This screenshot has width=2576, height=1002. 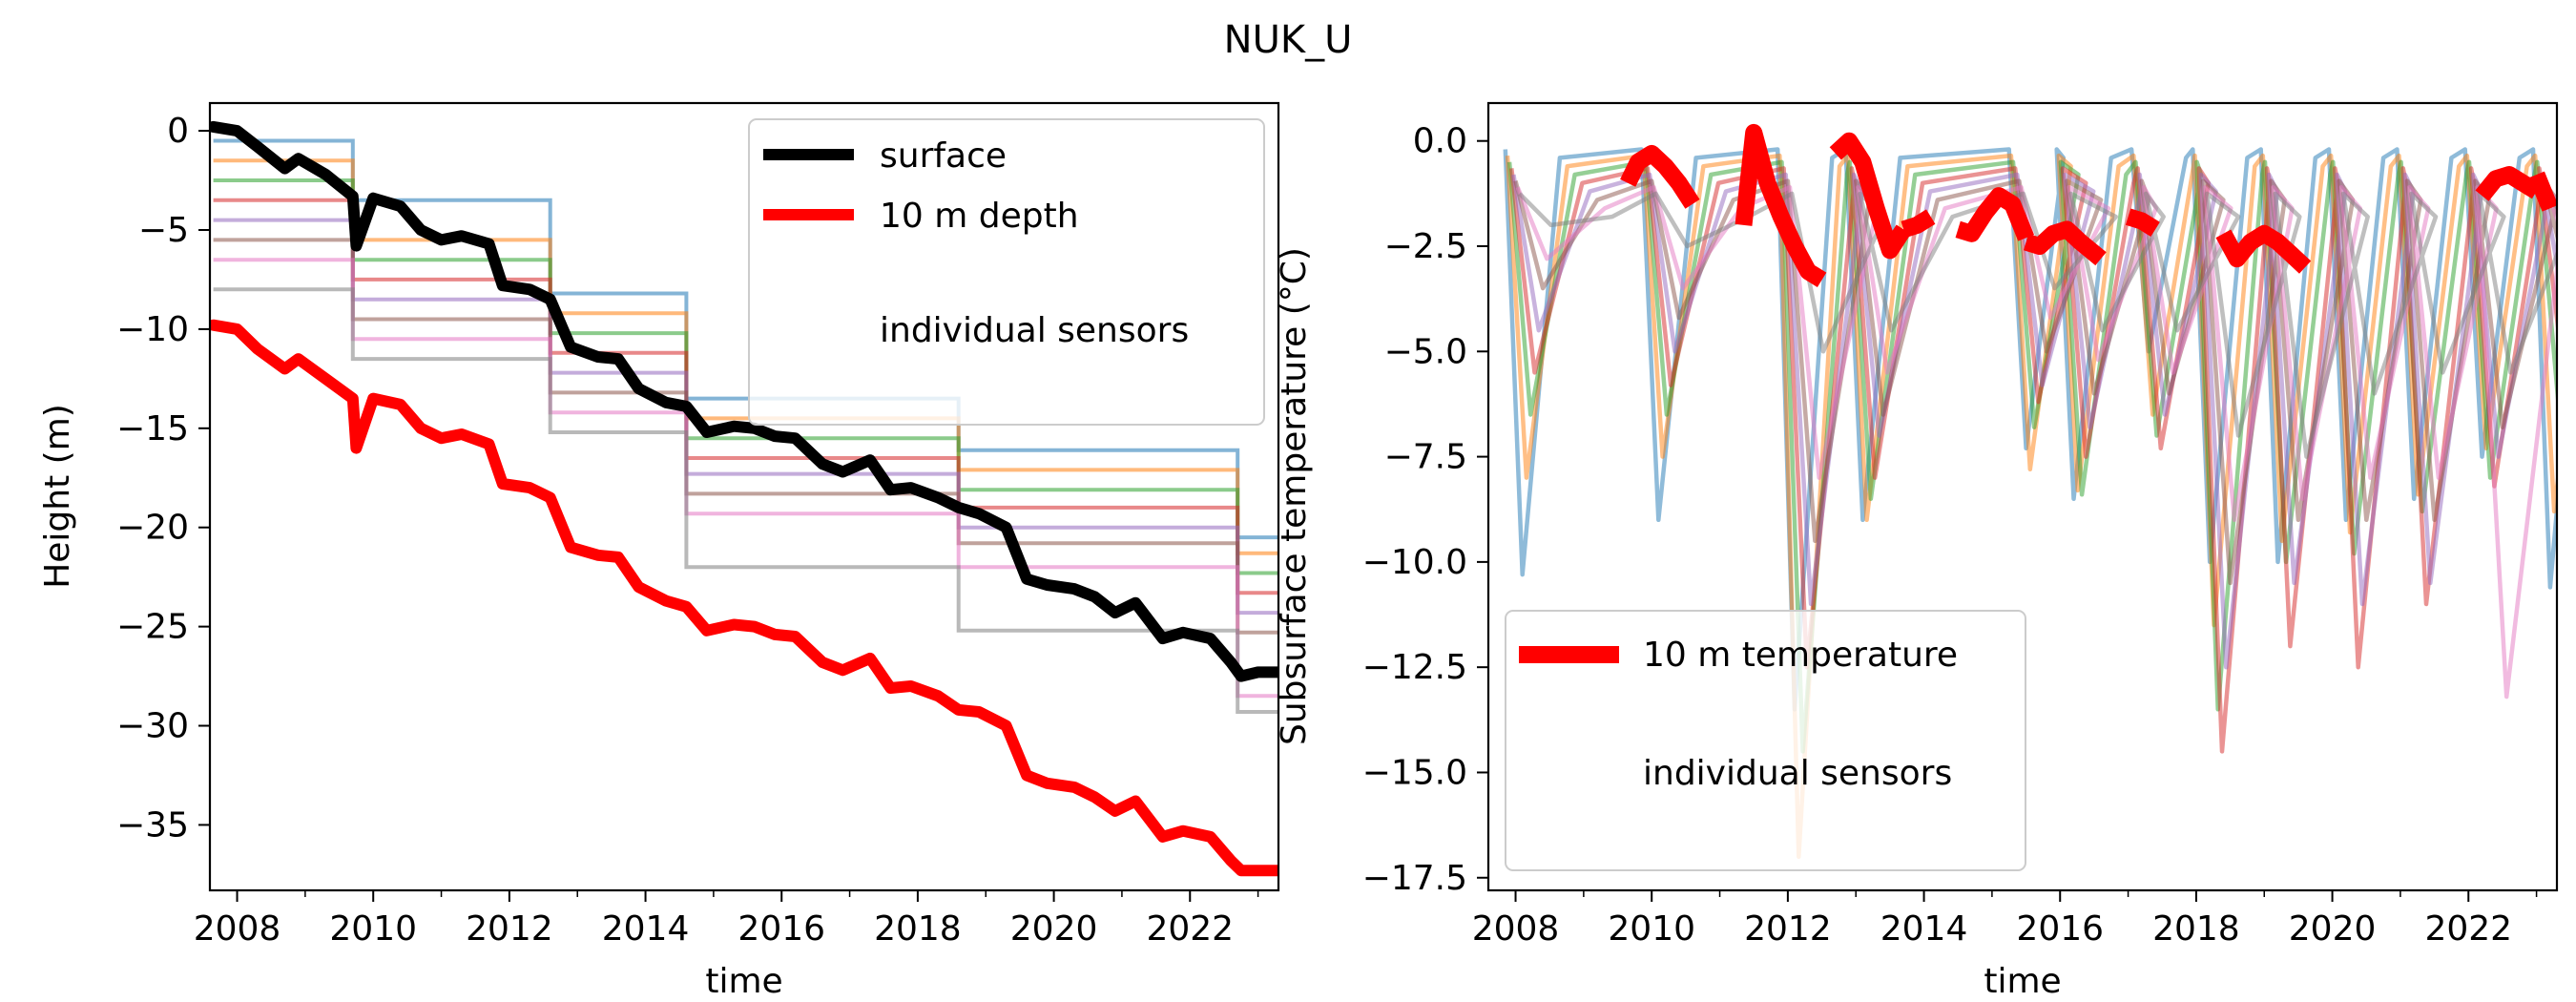 What do you see at coordinates (1414, 772) in the screenshot?
I see `y-tick-label: −15.0` at bounding box center [1414, 772].